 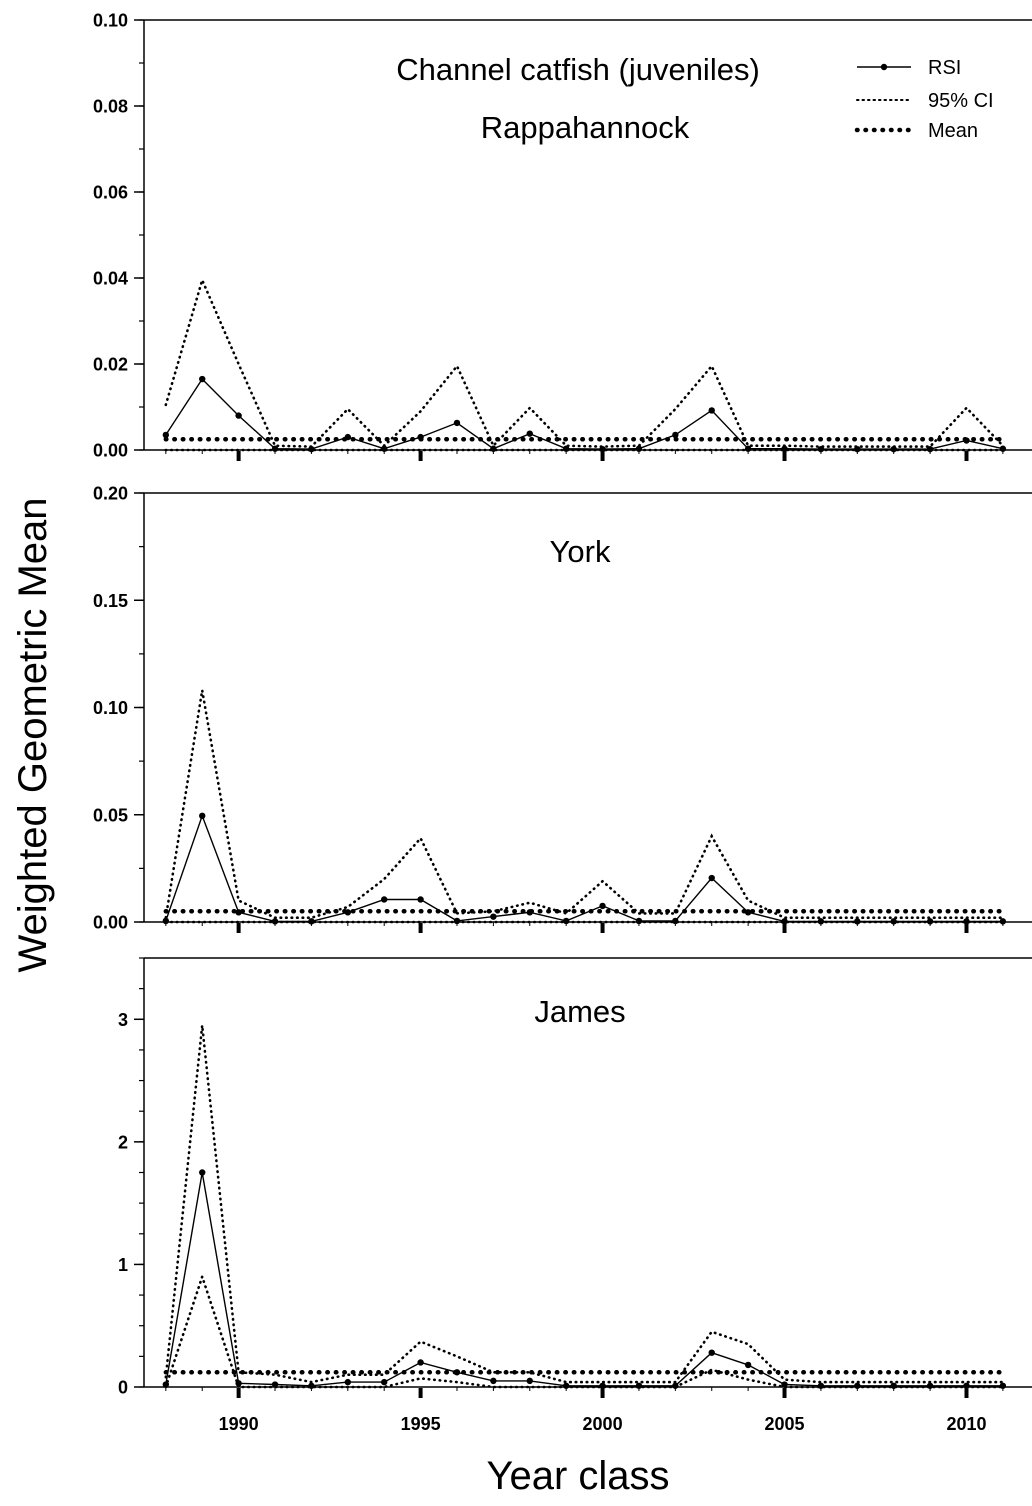 What do you see at coordinates (110, 923) in the screenshot?
I see `york-y-tick-label: 0.00` at bounding box center [110, 923].